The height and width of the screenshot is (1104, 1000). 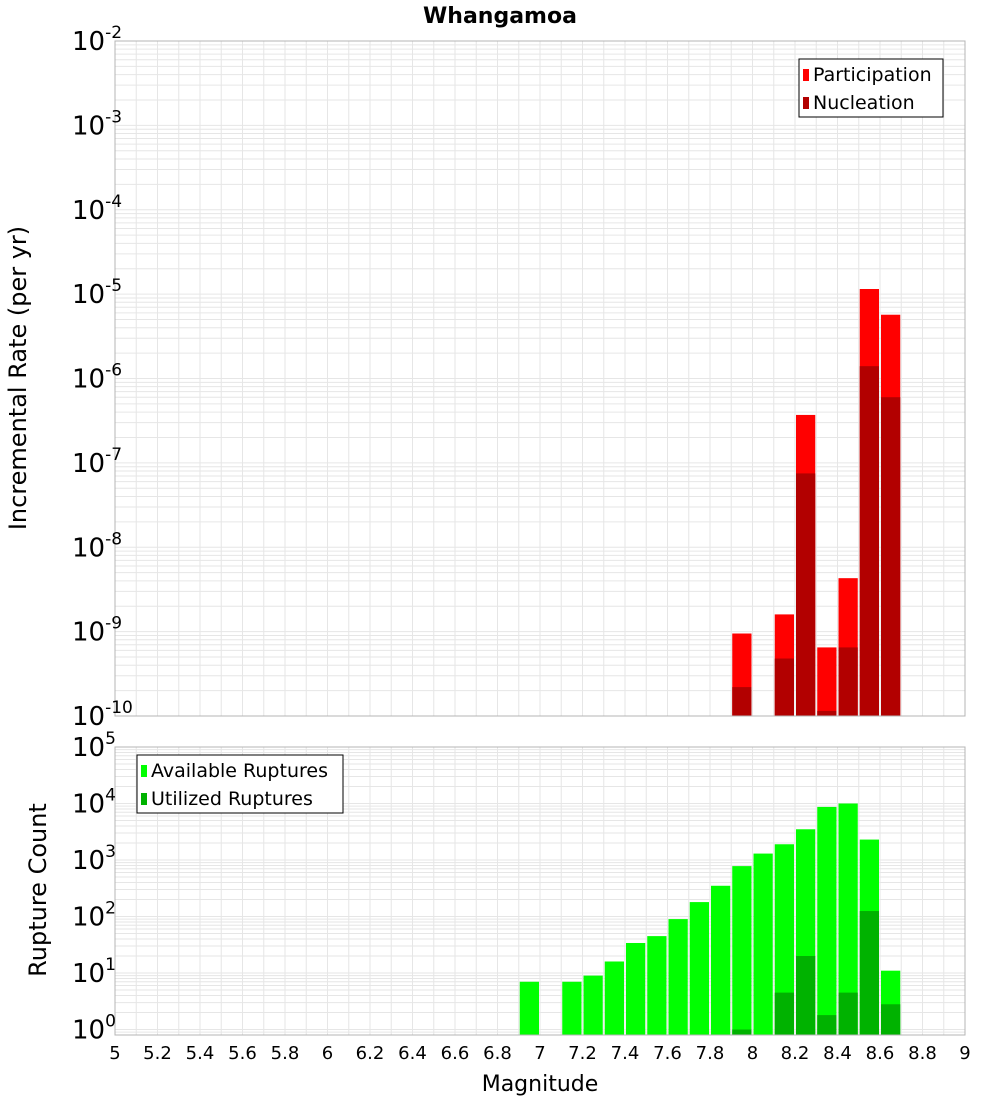 I want to click on x-tick-label: 8.6, so click(x=880, y=1053).